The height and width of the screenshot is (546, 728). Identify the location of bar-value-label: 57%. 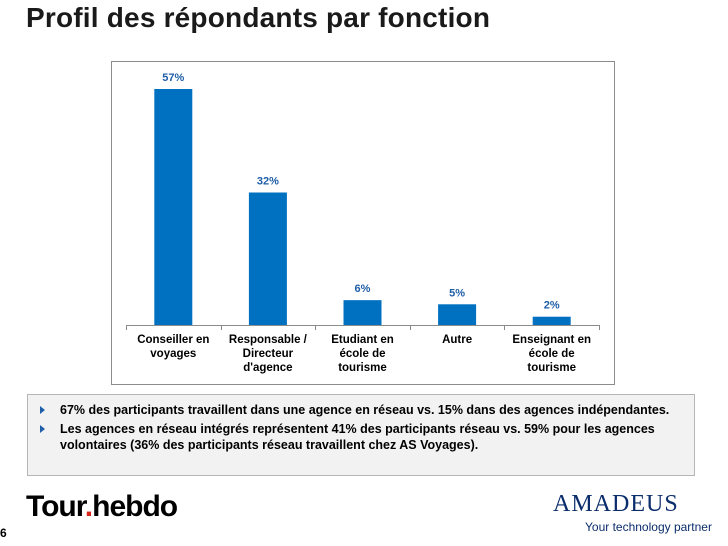
(173, 78).